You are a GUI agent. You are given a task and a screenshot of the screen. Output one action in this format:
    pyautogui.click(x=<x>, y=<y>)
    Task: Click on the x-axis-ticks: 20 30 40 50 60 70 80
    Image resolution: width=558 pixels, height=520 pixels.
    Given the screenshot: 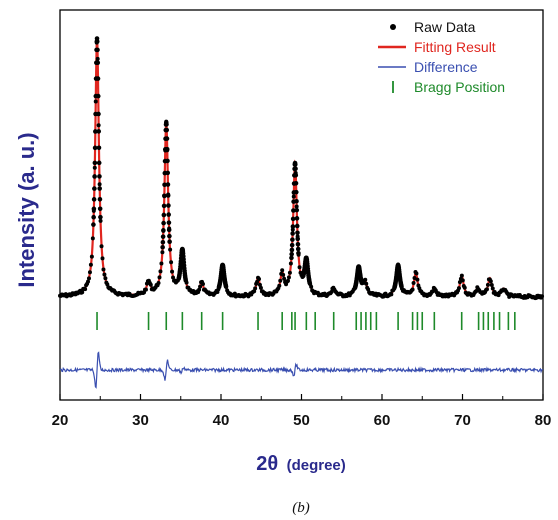 What is the action you would take?
    pyautogui.click(x=302, y=411)
    